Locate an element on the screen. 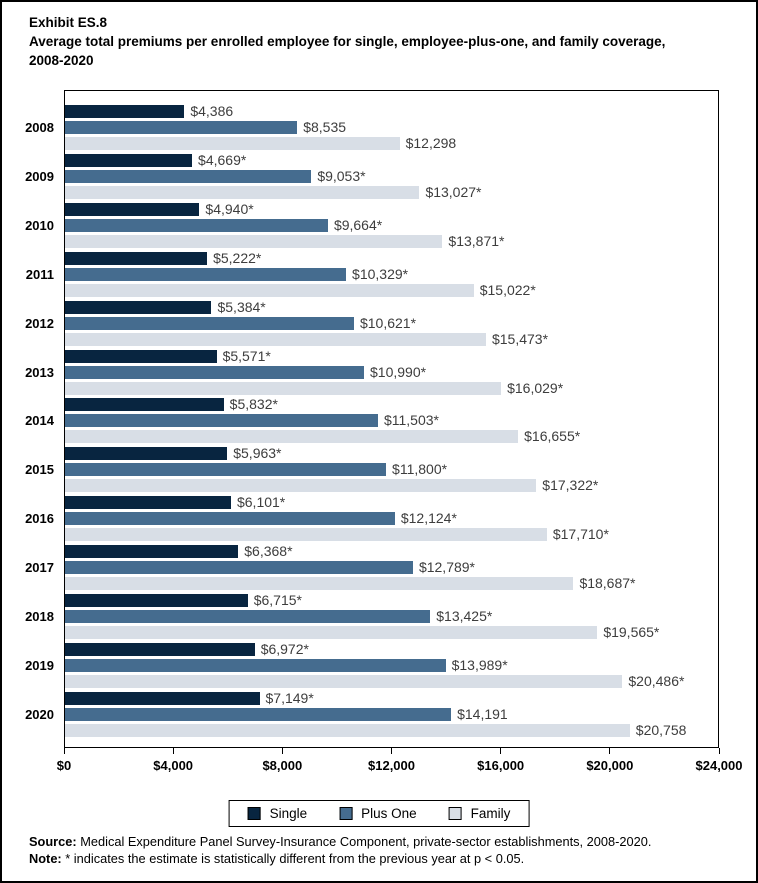 This screenshot has width=758, height=883. x-tick-label: $0 is located at coordinates (64, 765).